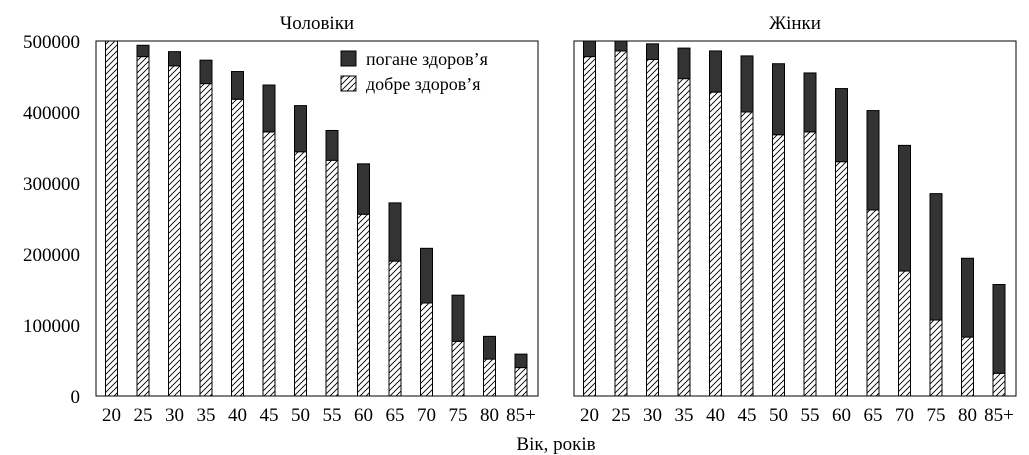 This screenshot has height=455, width=1029. What do you see at coordinates (348, 58) in the screenshot?
I see `legend-swatch-poor` at bounding box center [348, 58].